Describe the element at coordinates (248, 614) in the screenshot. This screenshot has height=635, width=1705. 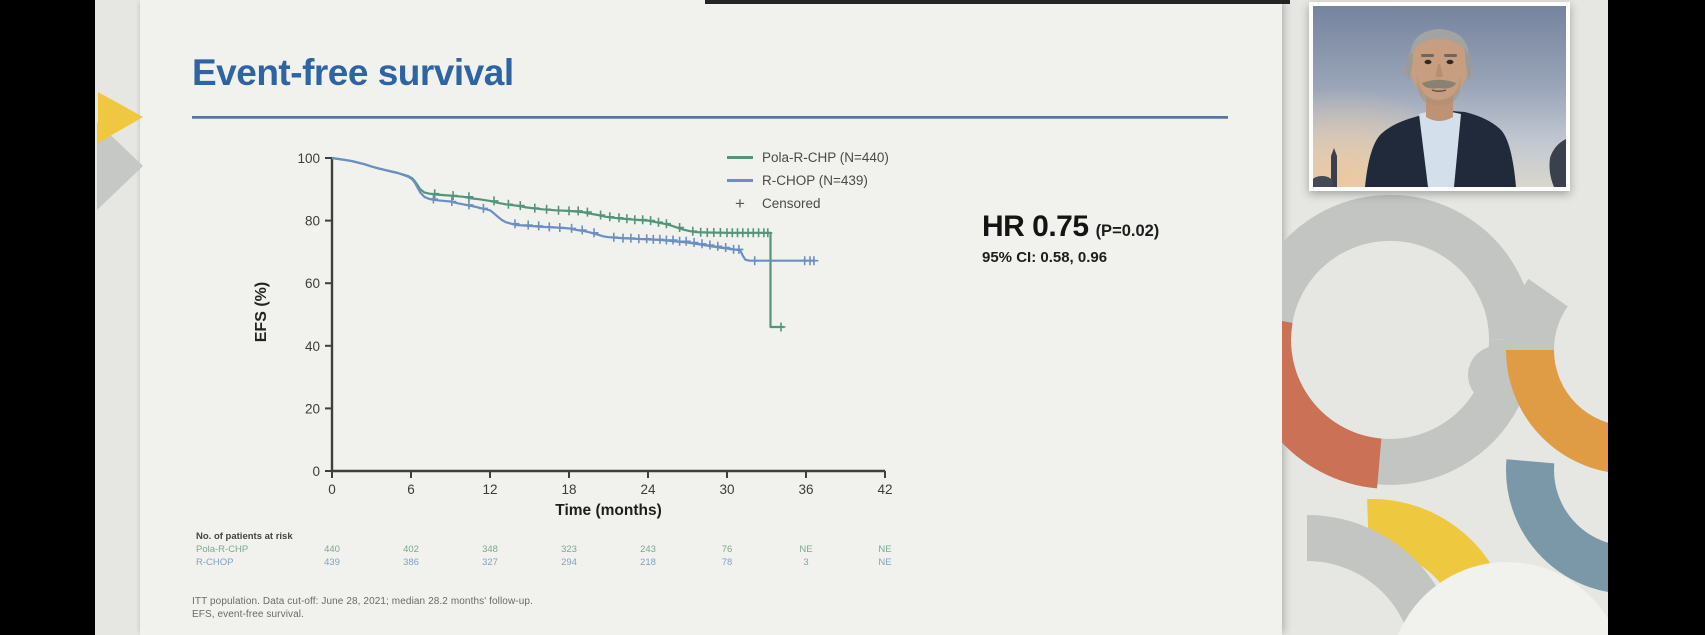
I see `footnote-line-2: EFS, event-free survival.` at that location.